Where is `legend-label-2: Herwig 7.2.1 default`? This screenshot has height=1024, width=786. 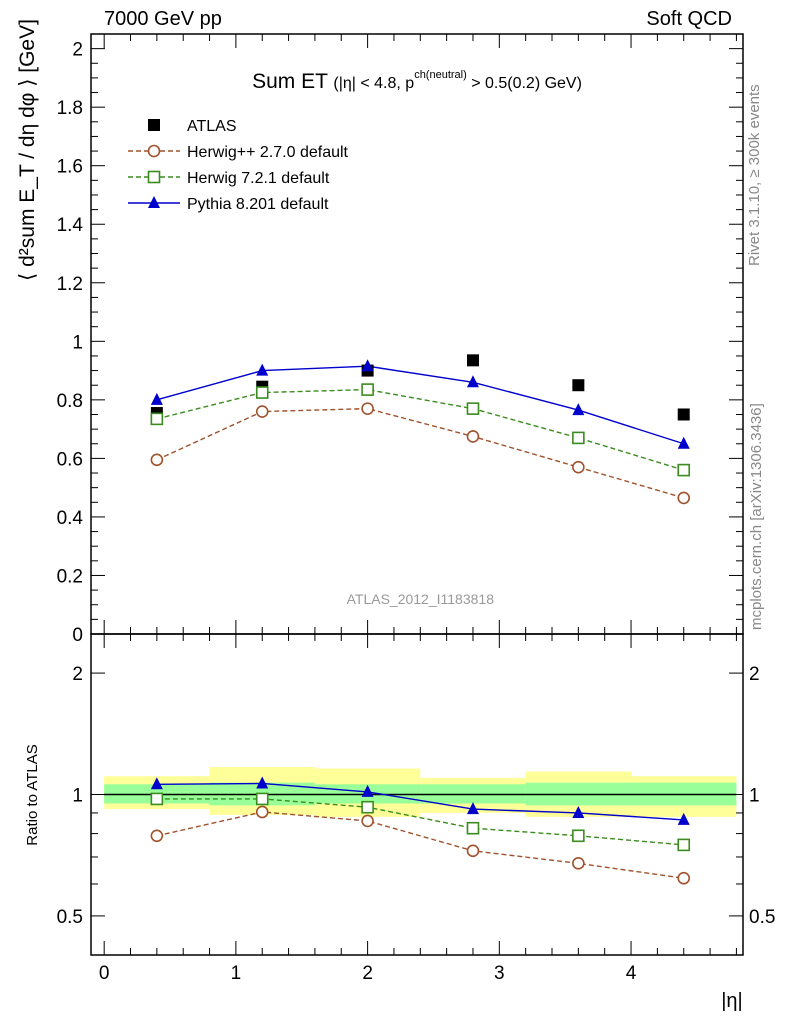
legend-label-2: Herwig 7.2.1 default is located at coordinates (258, 178).